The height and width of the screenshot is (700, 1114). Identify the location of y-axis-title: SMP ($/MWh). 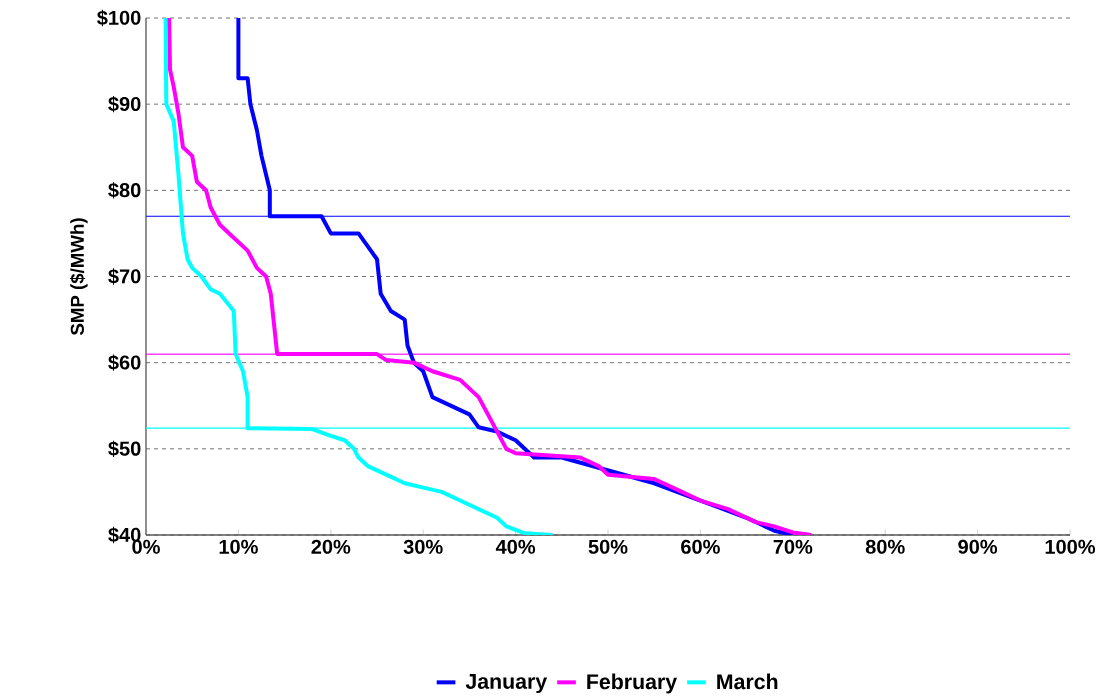
(78, 277).